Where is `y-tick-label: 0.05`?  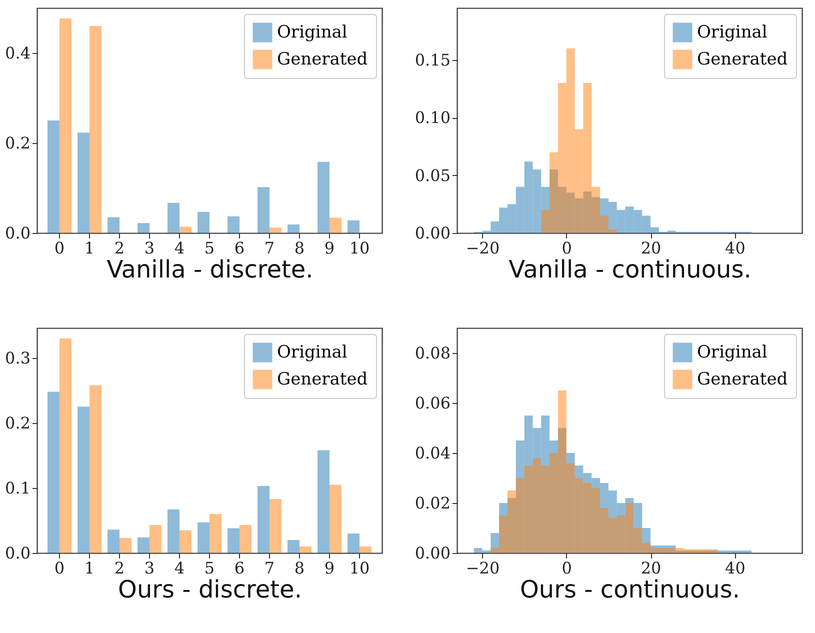 y-tick-label: 0.05 is located at coordinates (432, 175).